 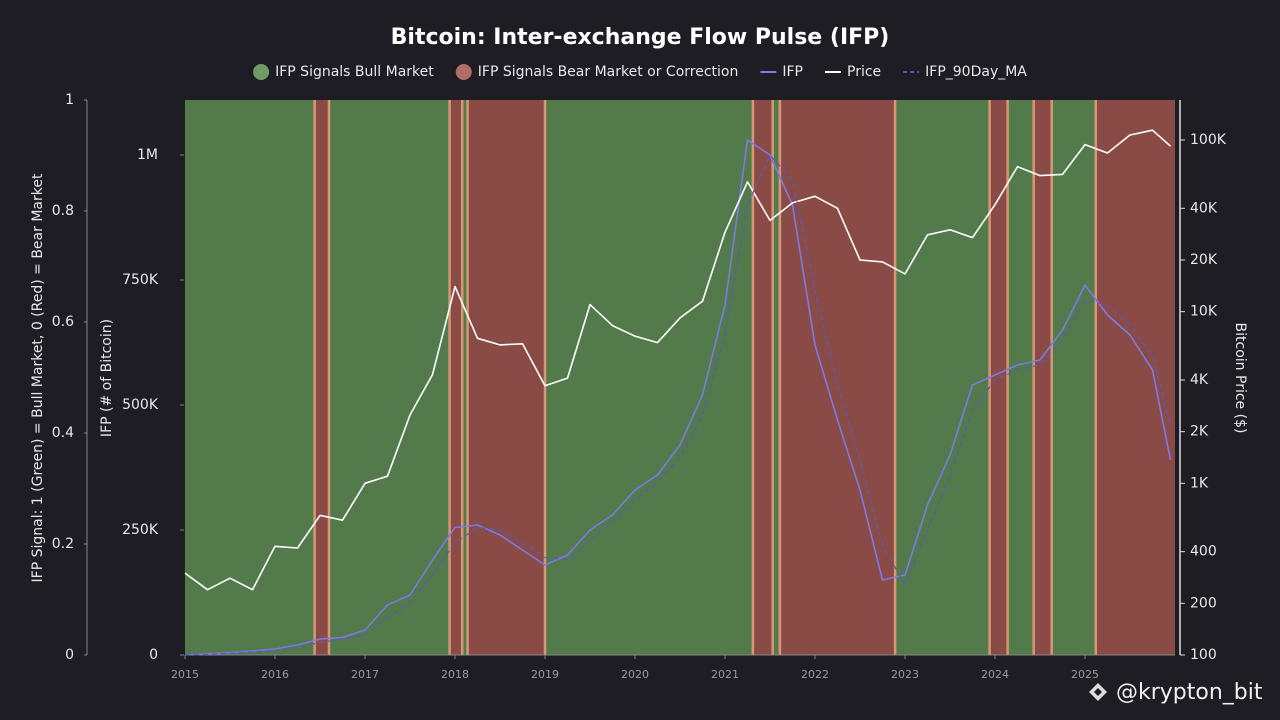 I want to click on chart-title: Bitcoin: Inter-exchange Flow Pulse (IFP), so click(x=640, y=37).